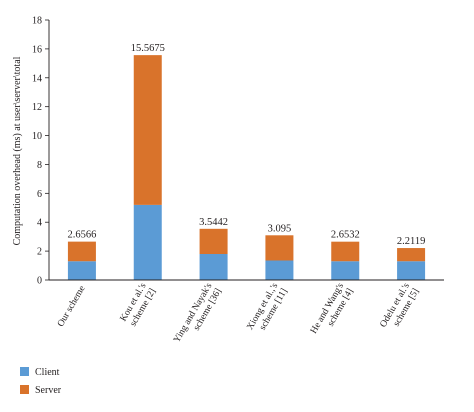  I want to click on y-tick-label: 14, so click(37, 78).